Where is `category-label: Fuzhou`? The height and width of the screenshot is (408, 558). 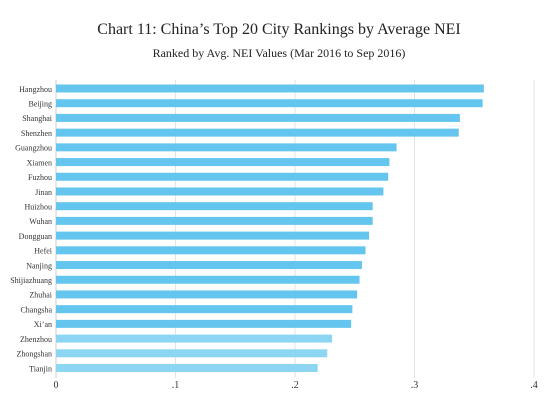
category-label: Fuzhou is located at coordinates (40, 177).